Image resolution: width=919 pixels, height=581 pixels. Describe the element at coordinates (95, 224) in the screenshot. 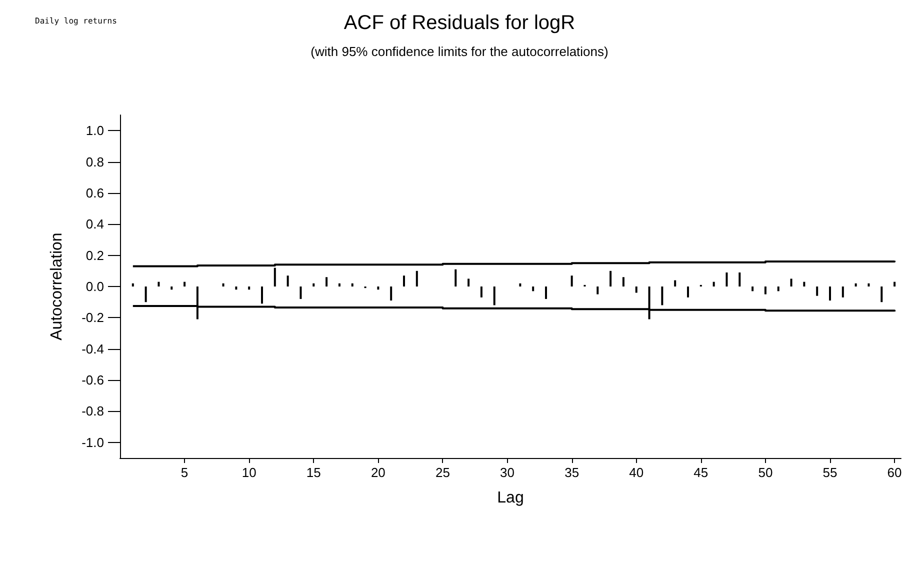

I see `y-tick-label: 0.4` at that location.